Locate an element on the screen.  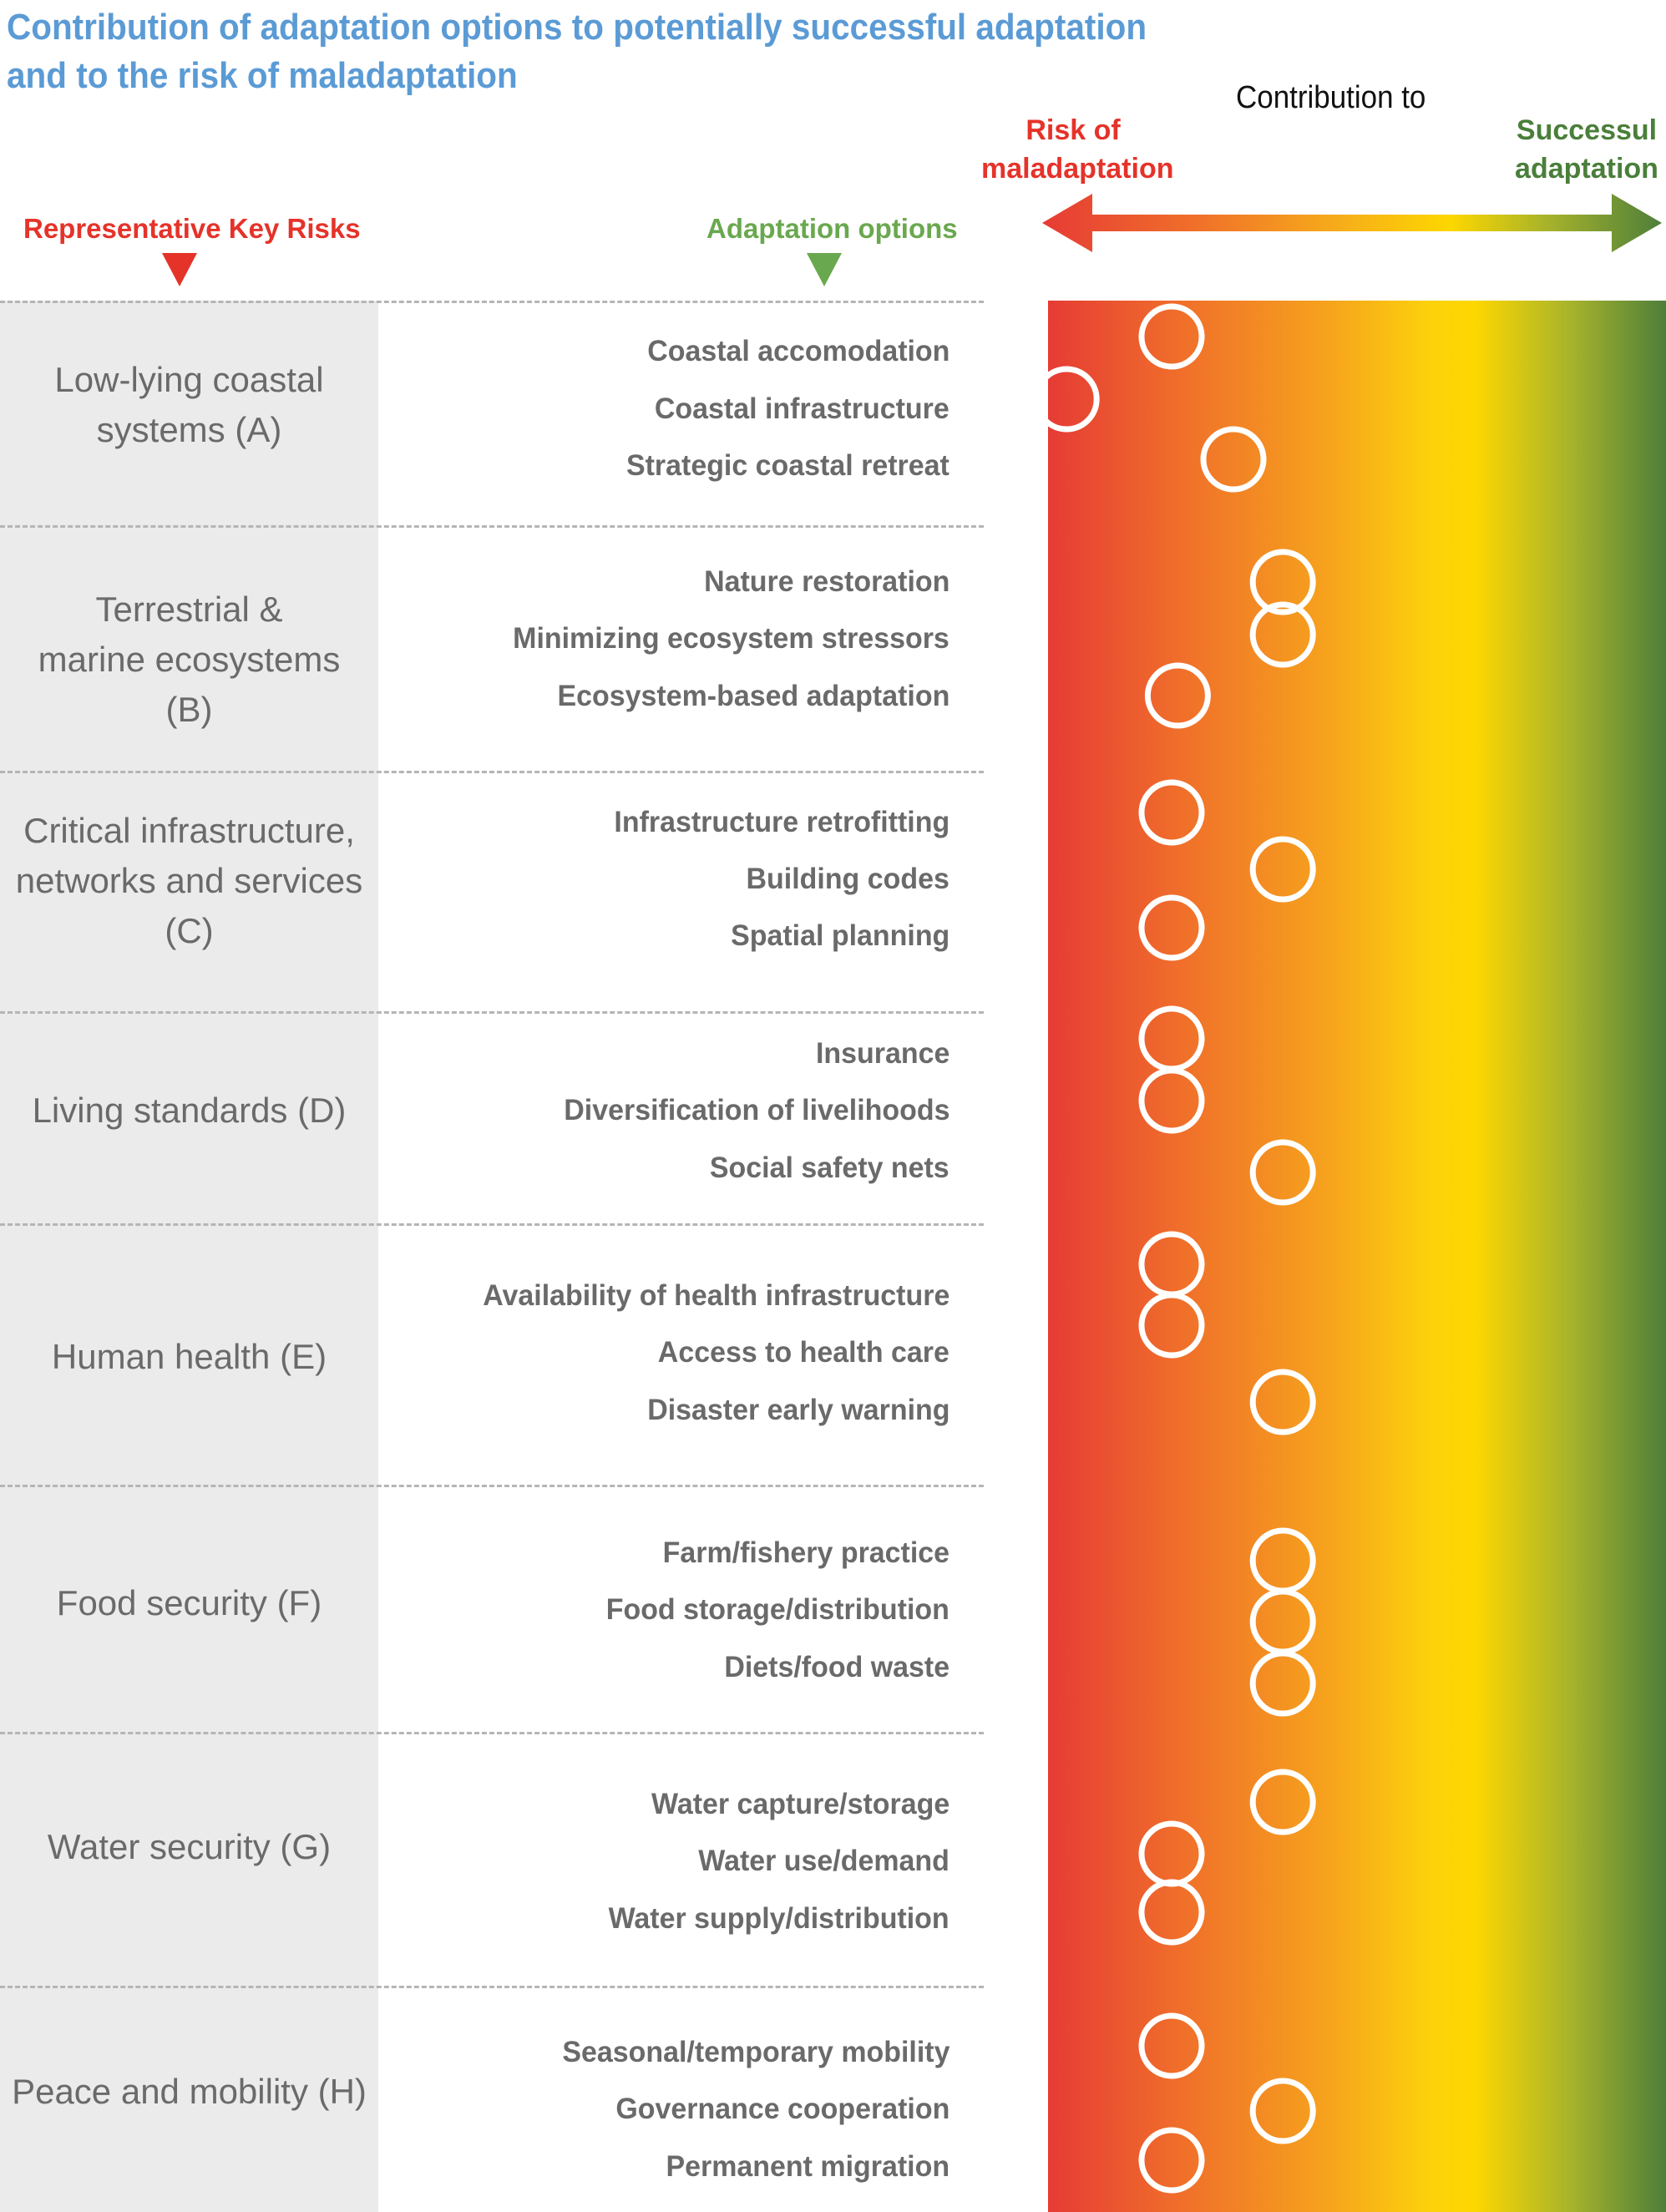
key-risk-label-line: Water security (G) is located at coordinates (189, 1846).